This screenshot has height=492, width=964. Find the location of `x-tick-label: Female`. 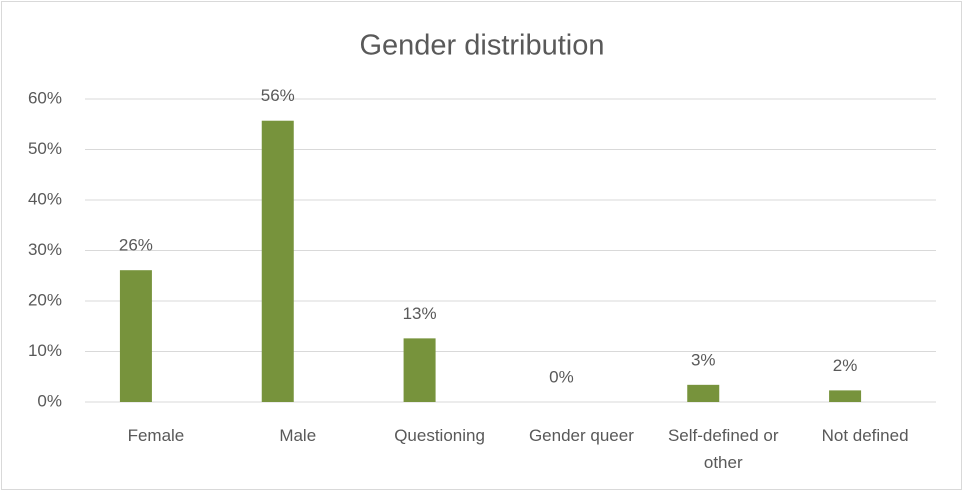

x-tick-label: Female is located at coordinates (156, 435).